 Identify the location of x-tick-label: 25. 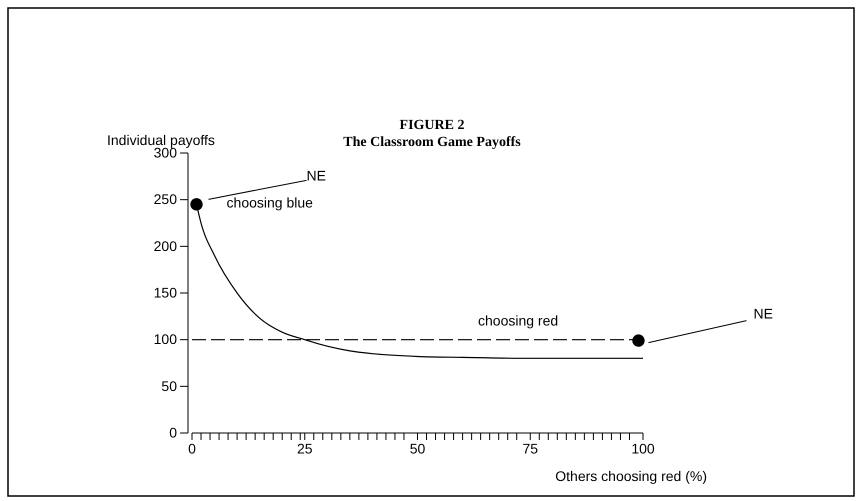
(304, 448).